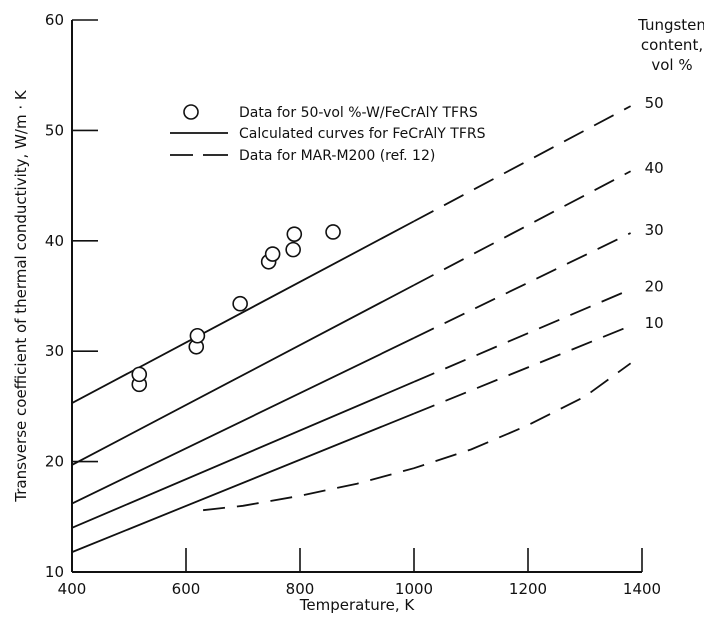  Describe the element at coordinates (654, 323) in the screenshot. I see `curve-label-10: 10` at that location.